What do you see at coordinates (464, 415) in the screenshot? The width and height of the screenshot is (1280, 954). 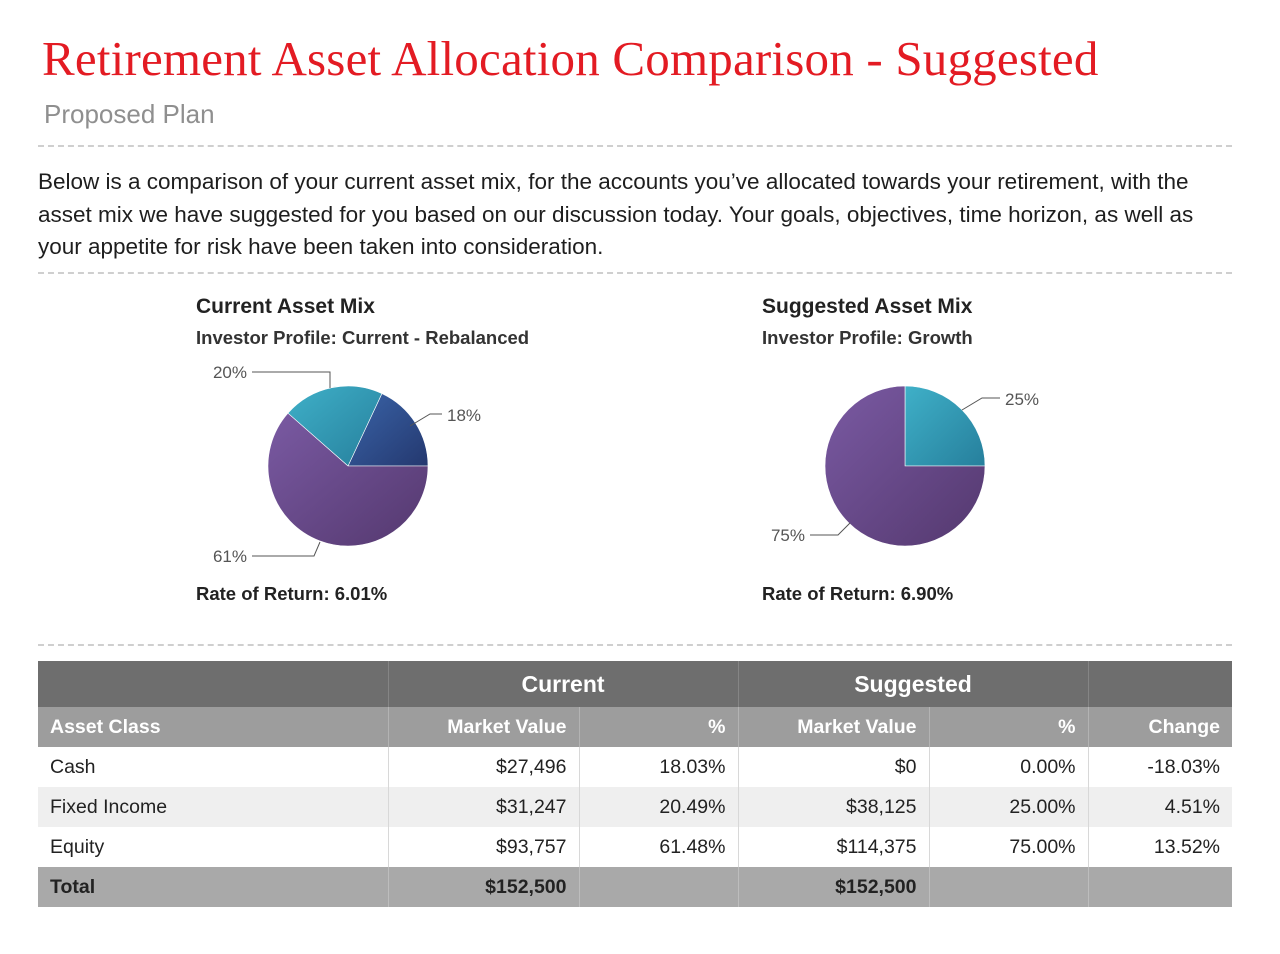 I see `current-slice-label: 18%` at bounding box center [464, 415].